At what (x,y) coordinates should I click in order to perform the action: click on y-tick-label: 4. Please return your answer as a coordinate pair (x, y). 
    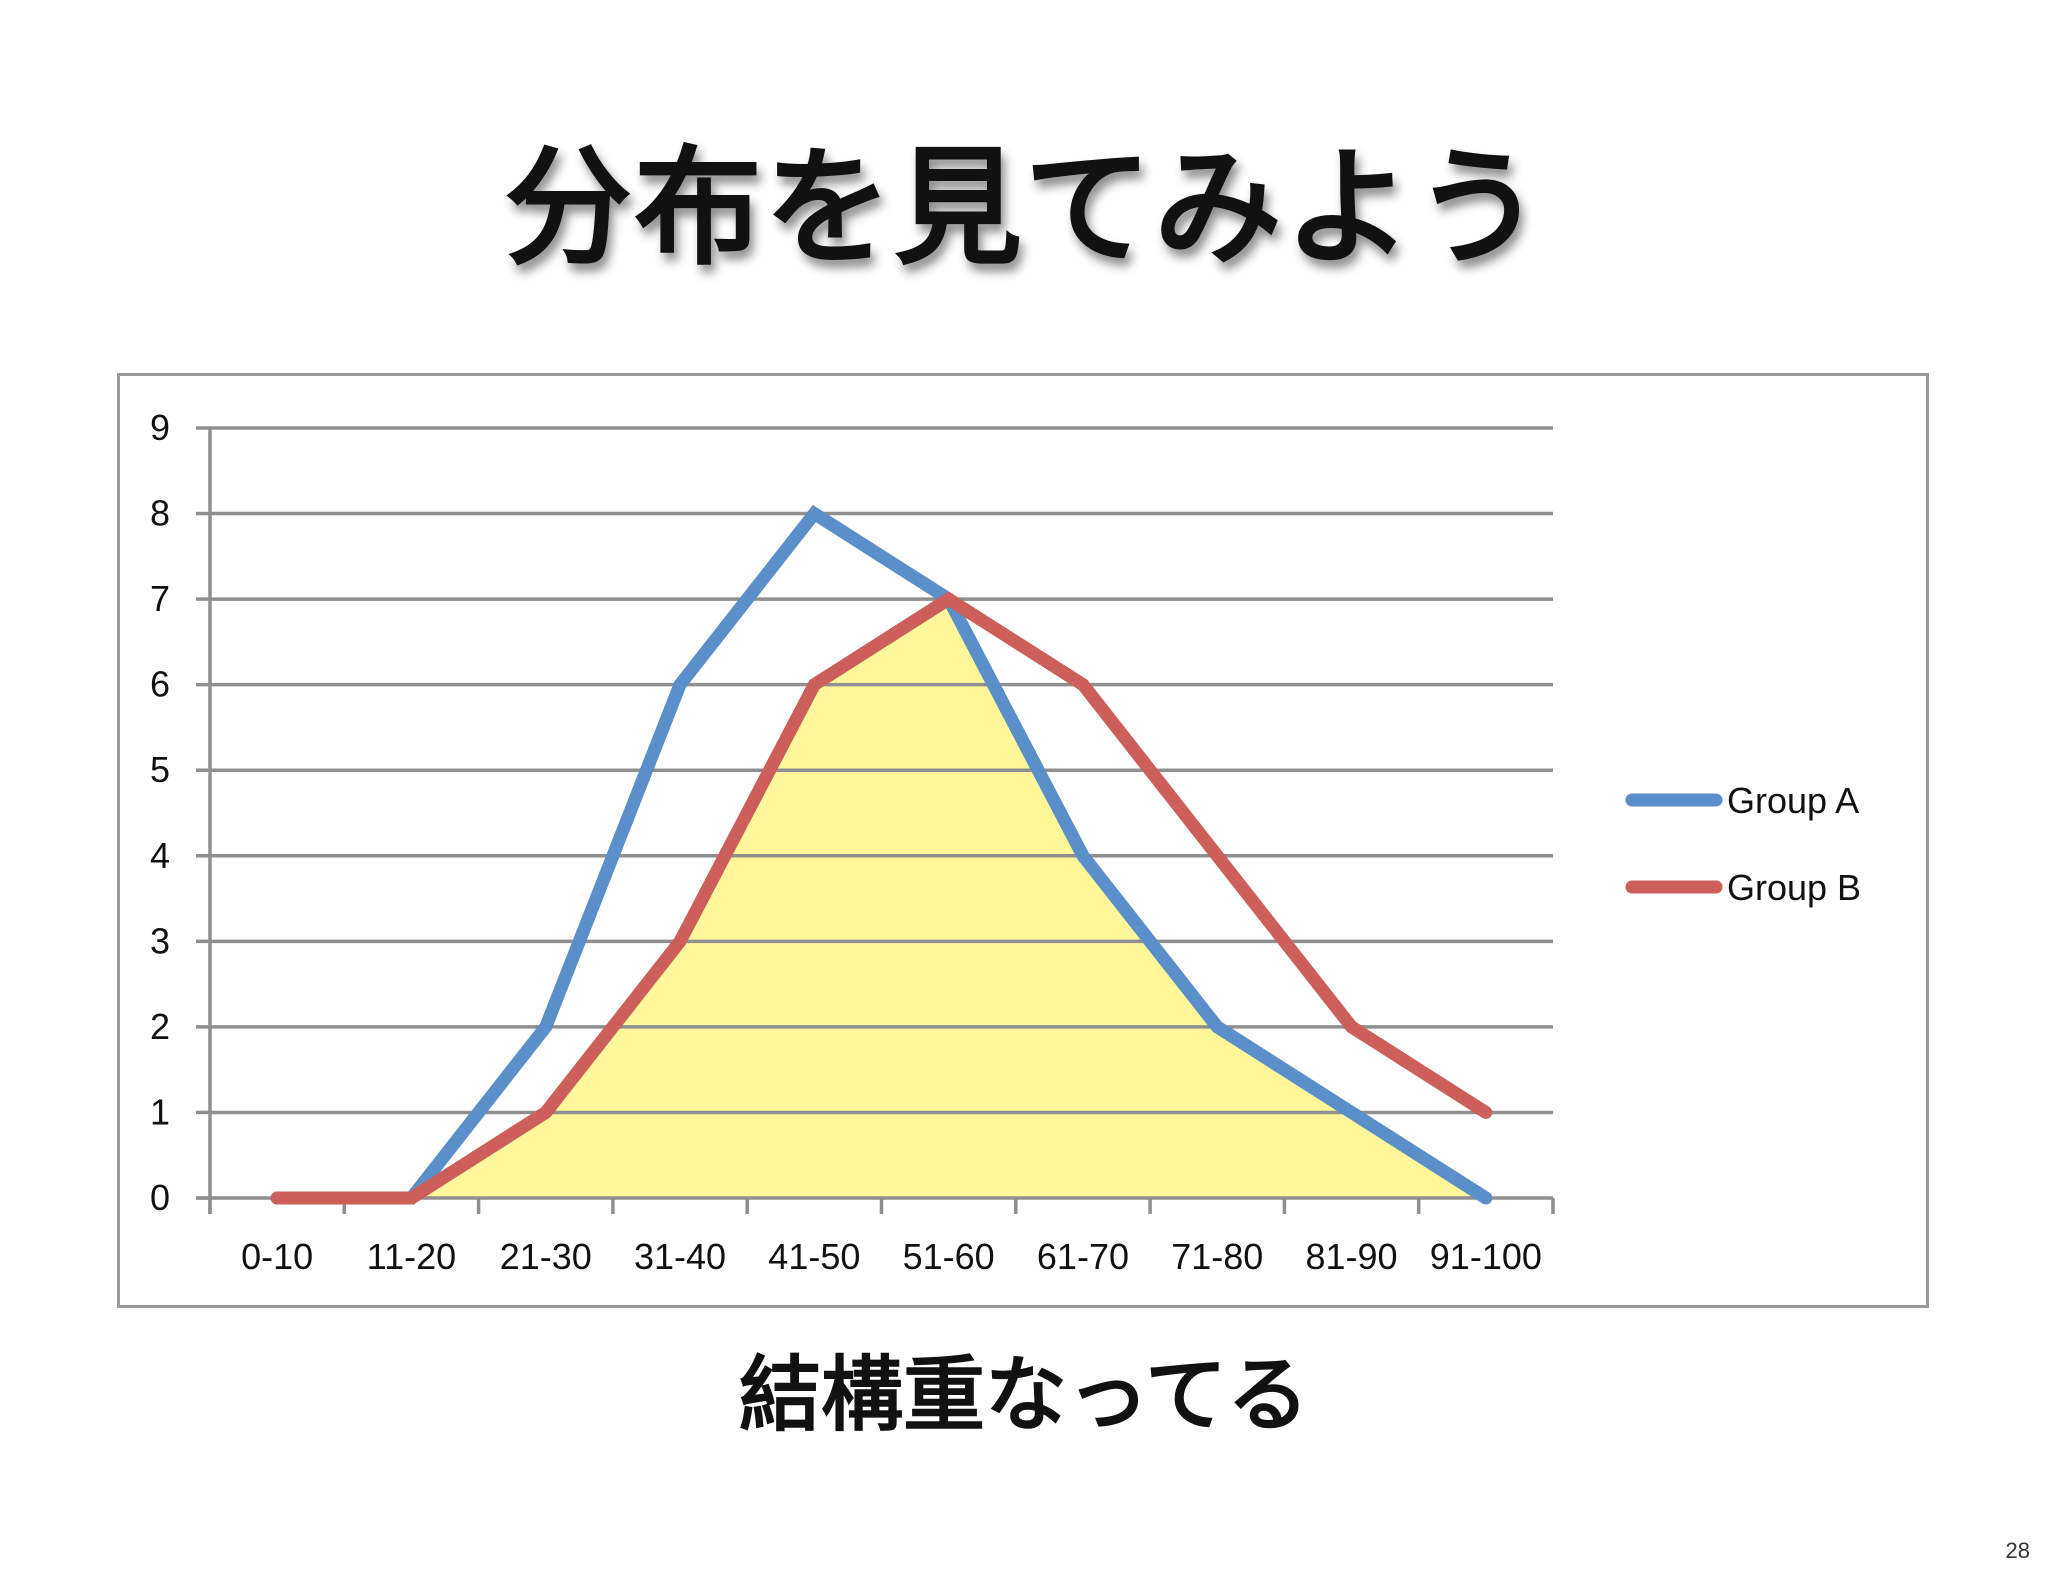
    Looking at the image, I should click on (160, 855).